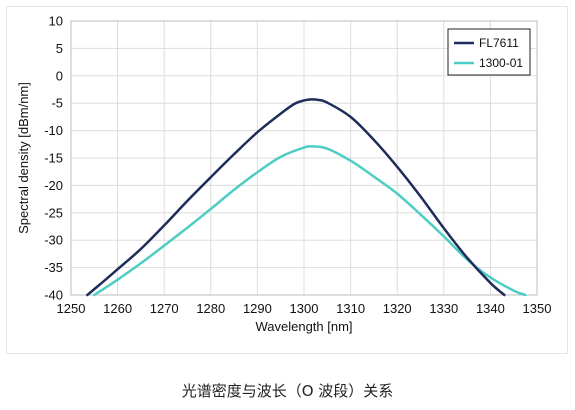 Image resolution: width=575 pixels, height=410 pixels. I want to click on legend: FL7611 1300-01, so click(489, 52).